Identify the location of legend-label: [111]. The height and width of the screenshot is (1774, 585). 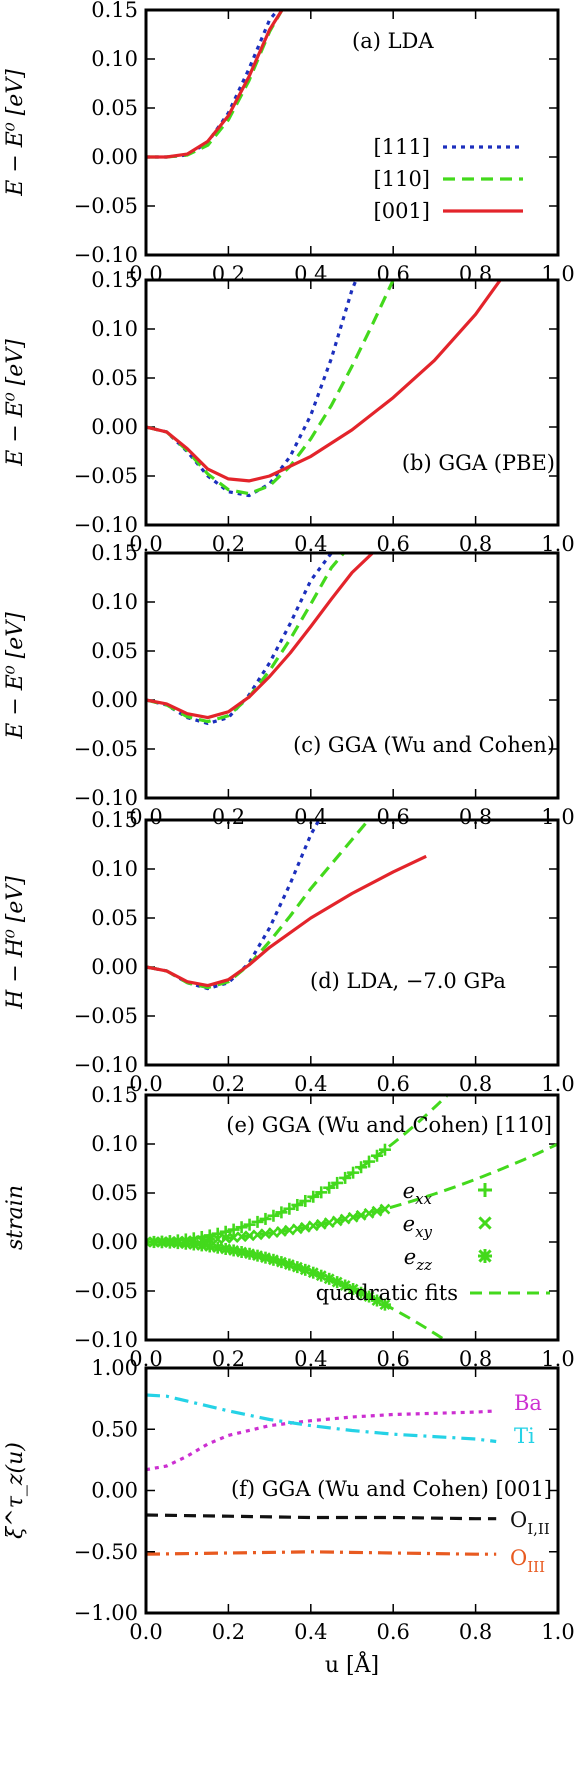
(402, 147).